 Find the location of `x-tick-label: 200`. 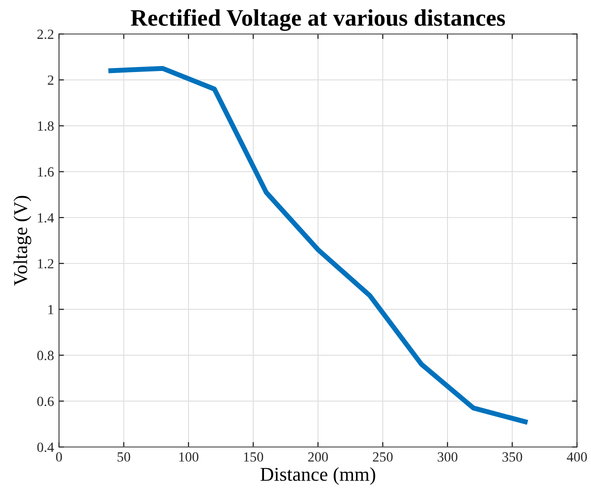

x-tick-label: 200 is located at coordinates (318, 457).